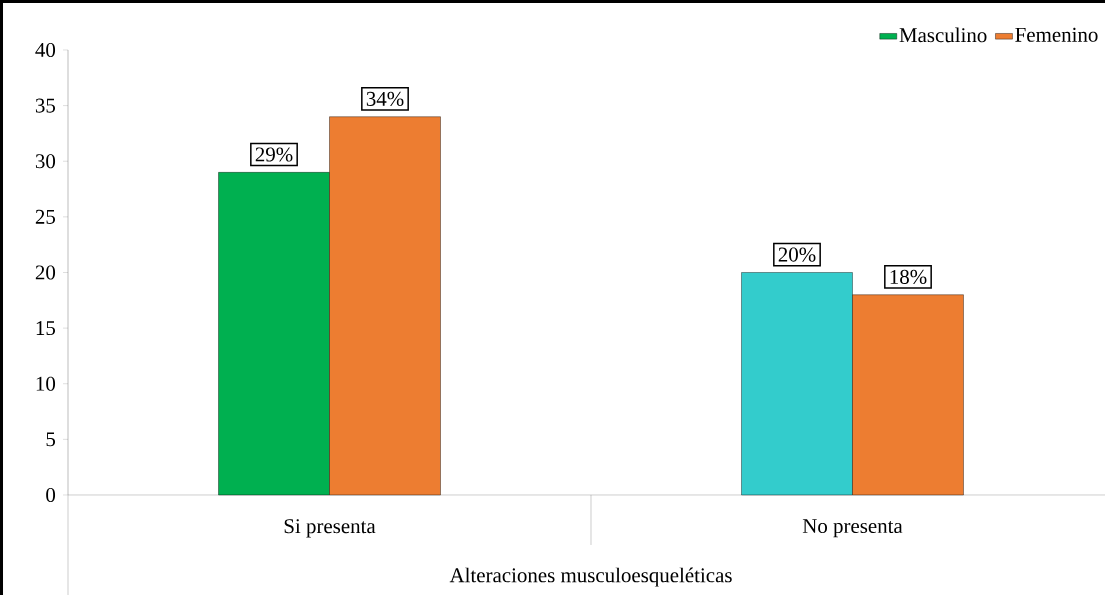 The image size is (1105, 595). Describe the element at coordinates (852, 528) in the screenshot. I see `x-tick-label: No presenta` at that location.